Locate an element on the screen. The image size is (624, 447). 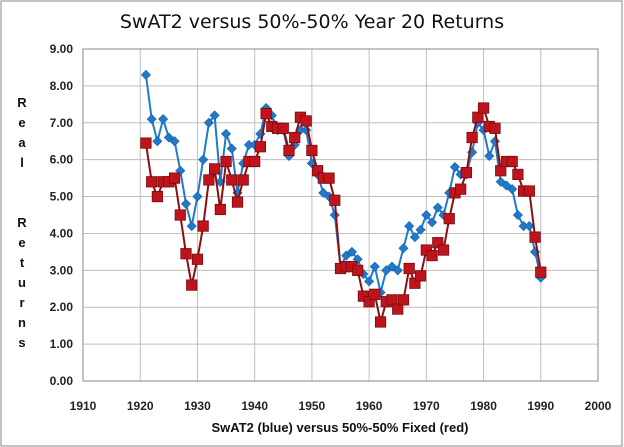
x-tick-label: 1960 is located at coordinates (369, 406).